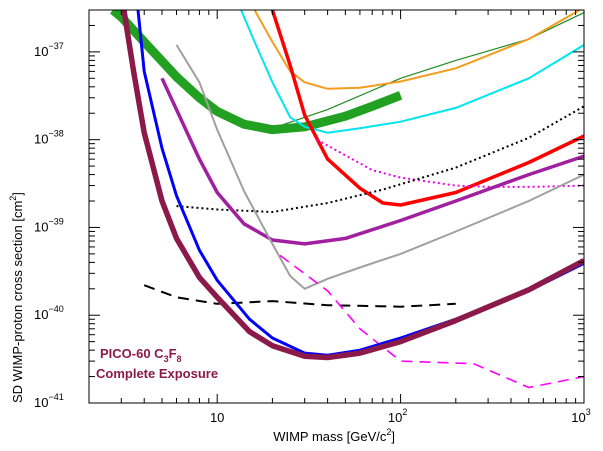 The height and width of the screenshot is (451, 603). I want to click on annotation-line2: Complete Exposure, so click(157, 373).